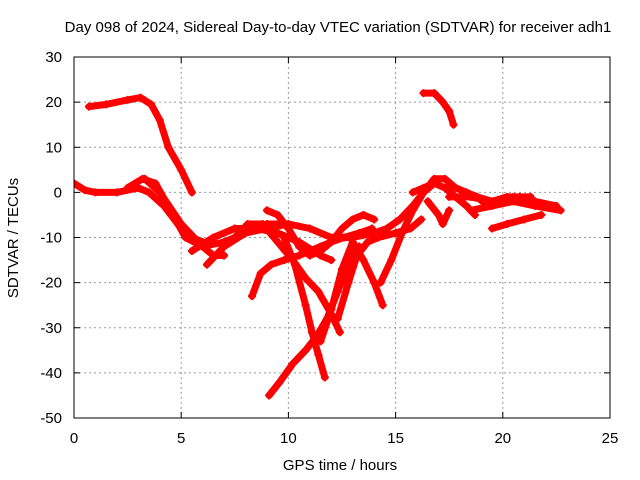 This screenshot has width=640, height=480. What do you see at coordinates (181, 438) in the screenshot?
I see `x-tick-label: 5` at bounding box center [181, 438].